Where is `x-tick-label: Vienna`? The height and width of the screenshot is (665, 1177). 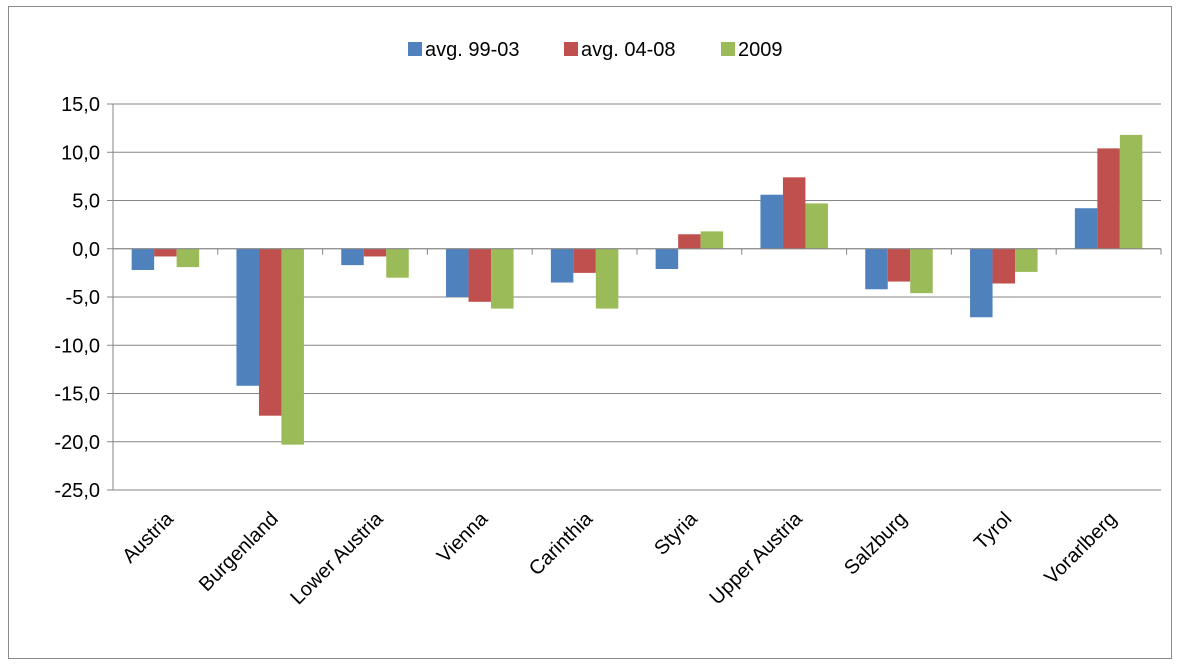 x-tick-label: Vienna is located at coordinates (463, 537).